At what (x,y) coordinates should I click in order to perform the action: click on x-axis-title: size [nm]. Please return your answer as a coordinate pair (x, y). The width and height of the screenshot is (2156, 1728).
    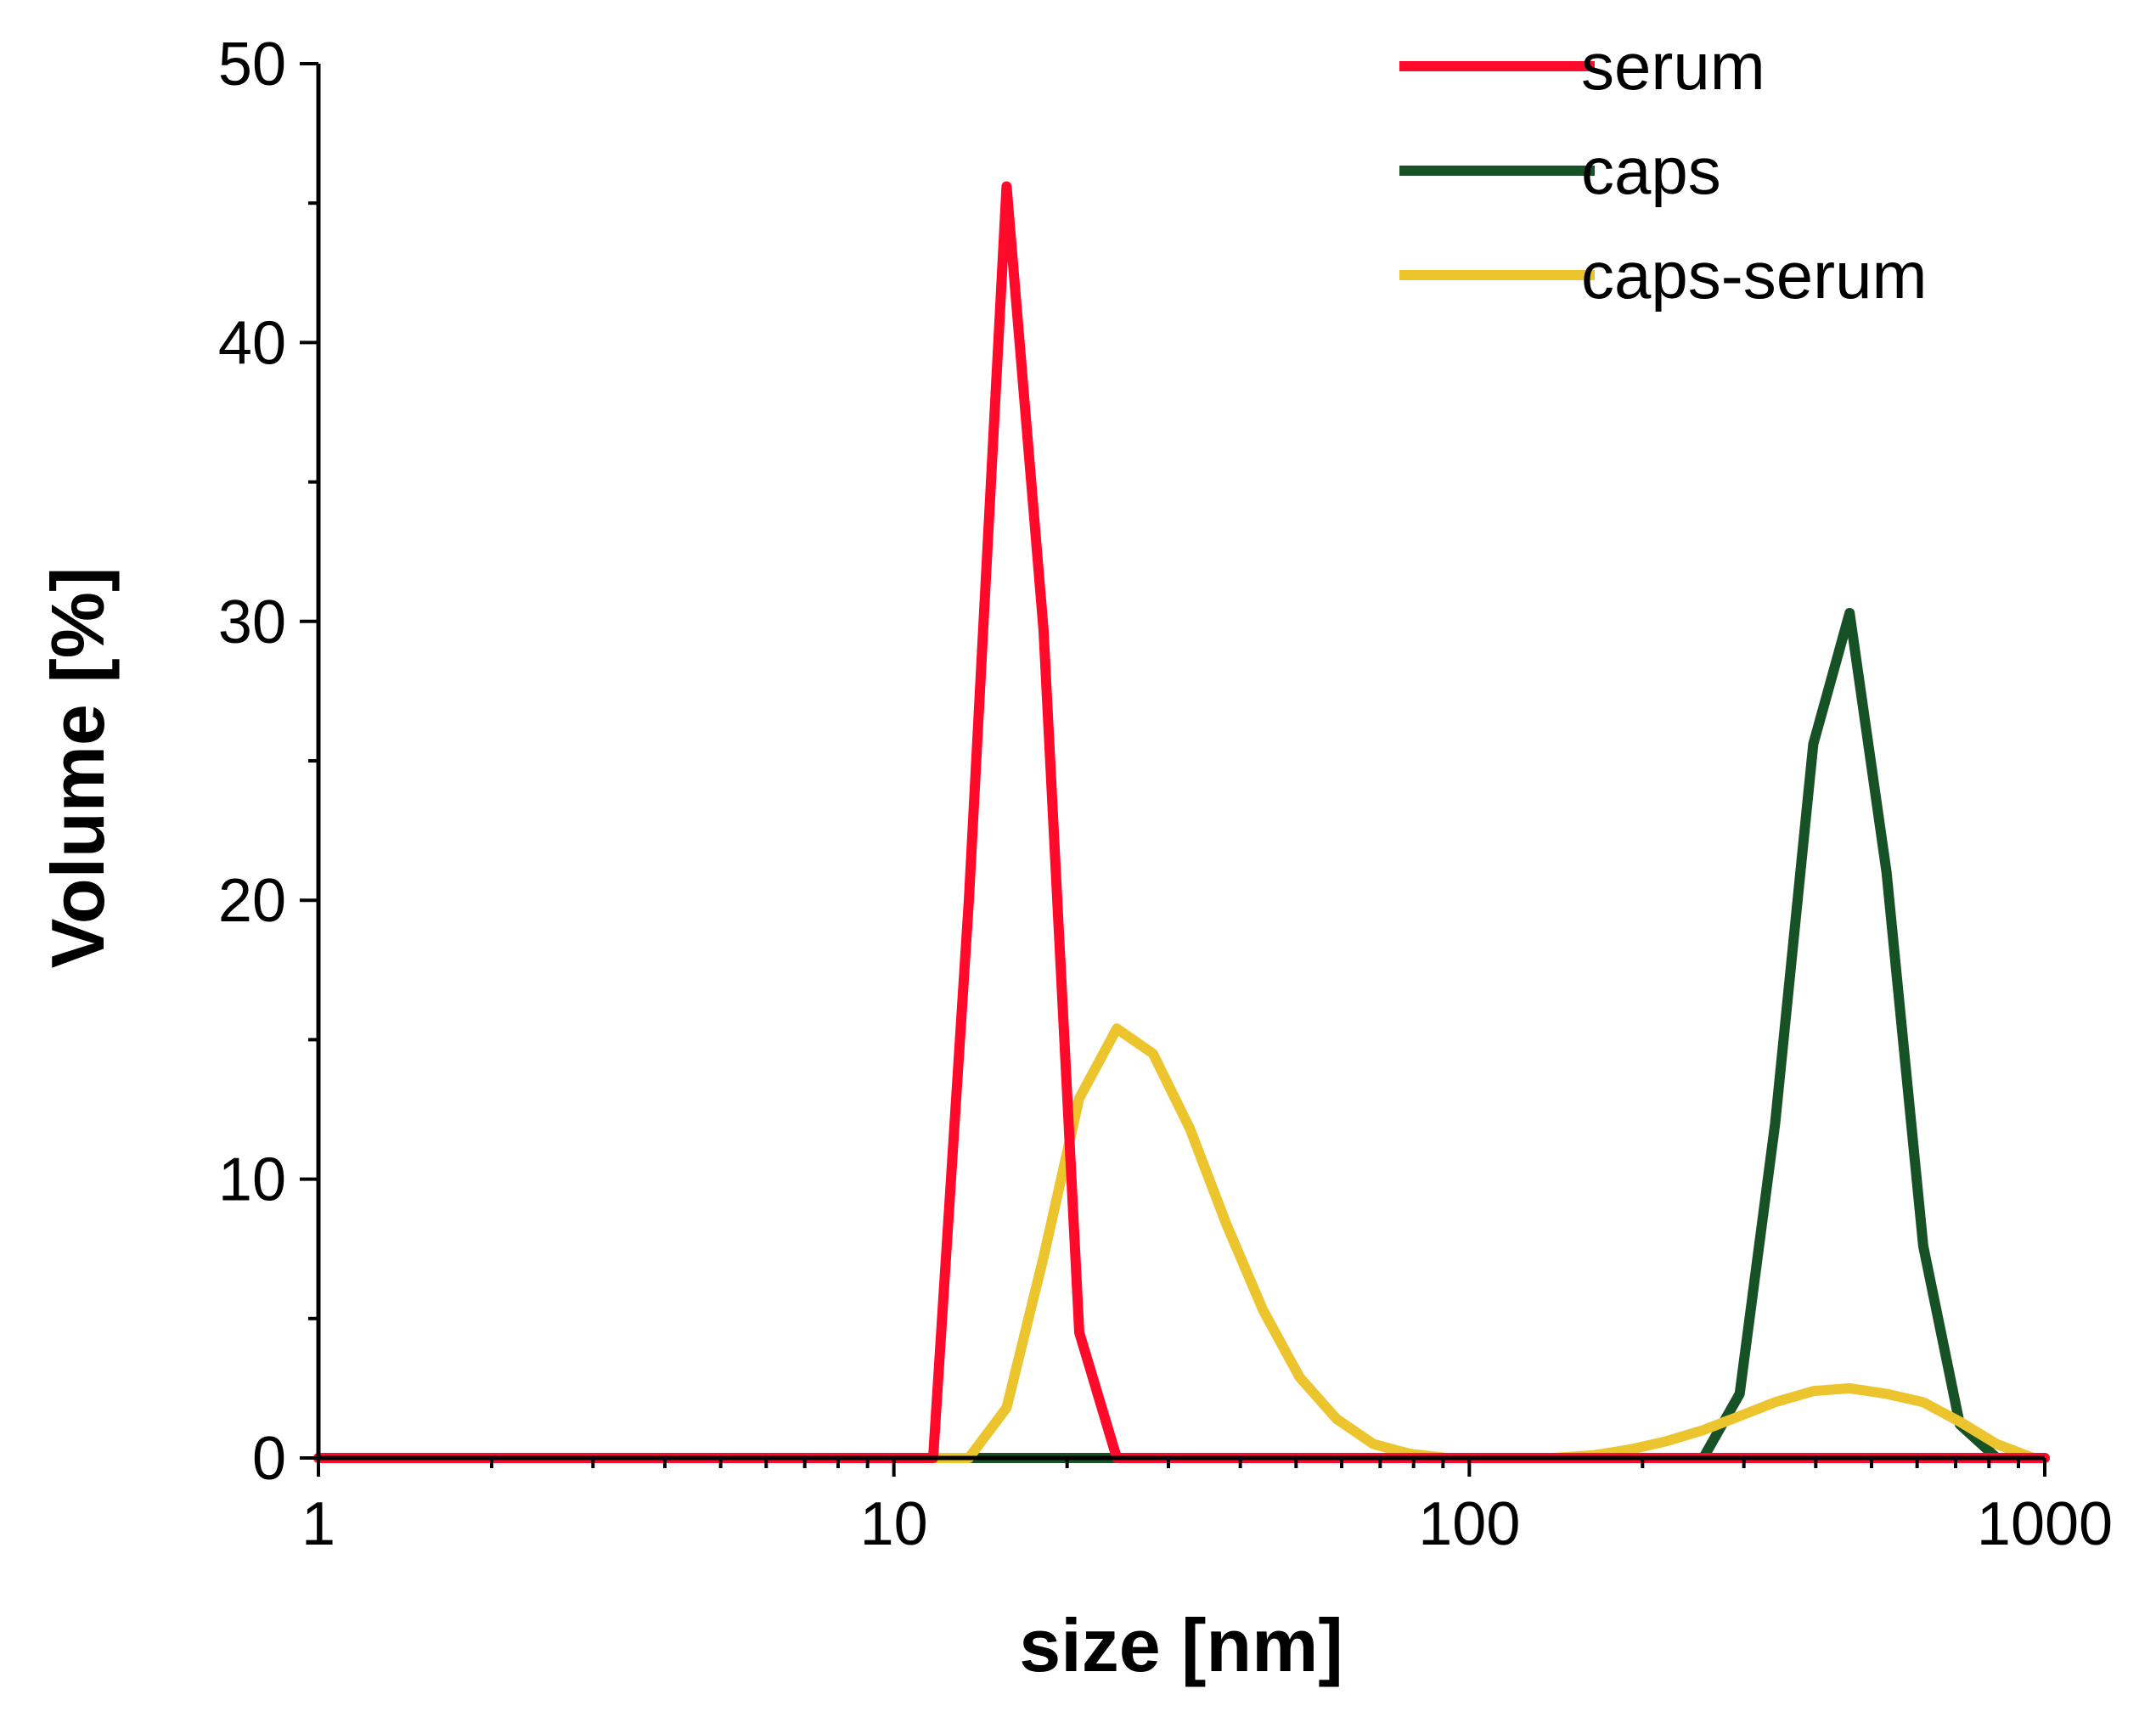
    Looking at the image, I should click on (1181, 1645).